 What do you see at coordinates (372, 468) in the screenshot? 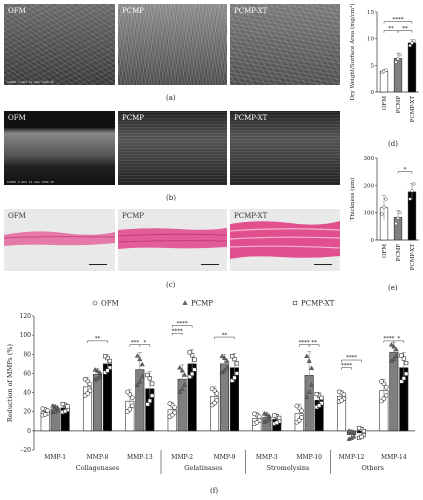
I see `group-label: Others` at bounding box center [372, 468].